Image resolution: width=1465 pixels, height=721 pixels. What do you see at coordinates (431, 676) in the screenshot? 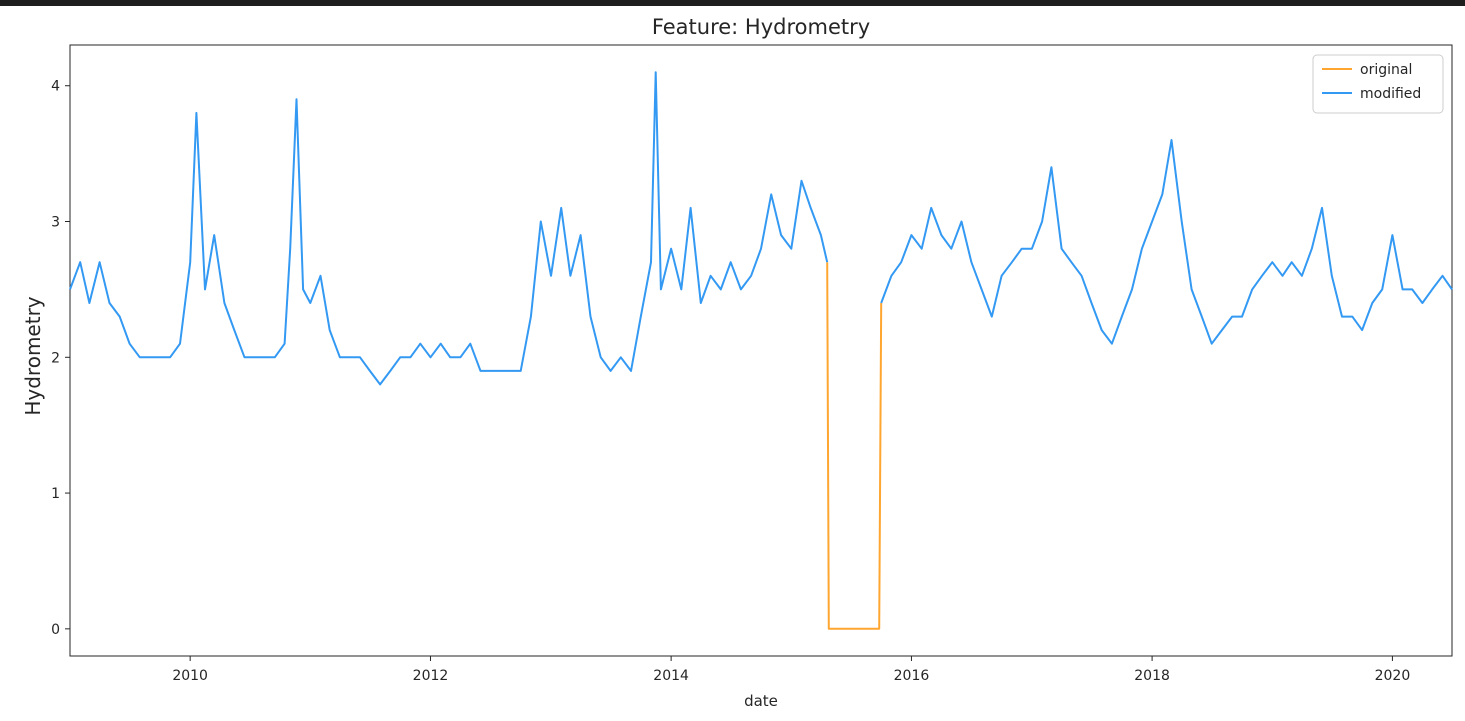
I see `x-tick-label: 2012` at bounding box center [431, 676].